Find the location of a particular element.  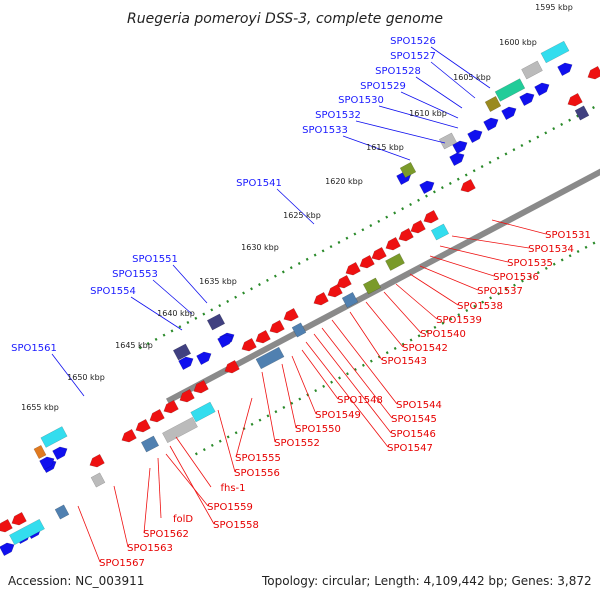

reverse-gene-label: SPO1542 is located at coordinates (425, 348).